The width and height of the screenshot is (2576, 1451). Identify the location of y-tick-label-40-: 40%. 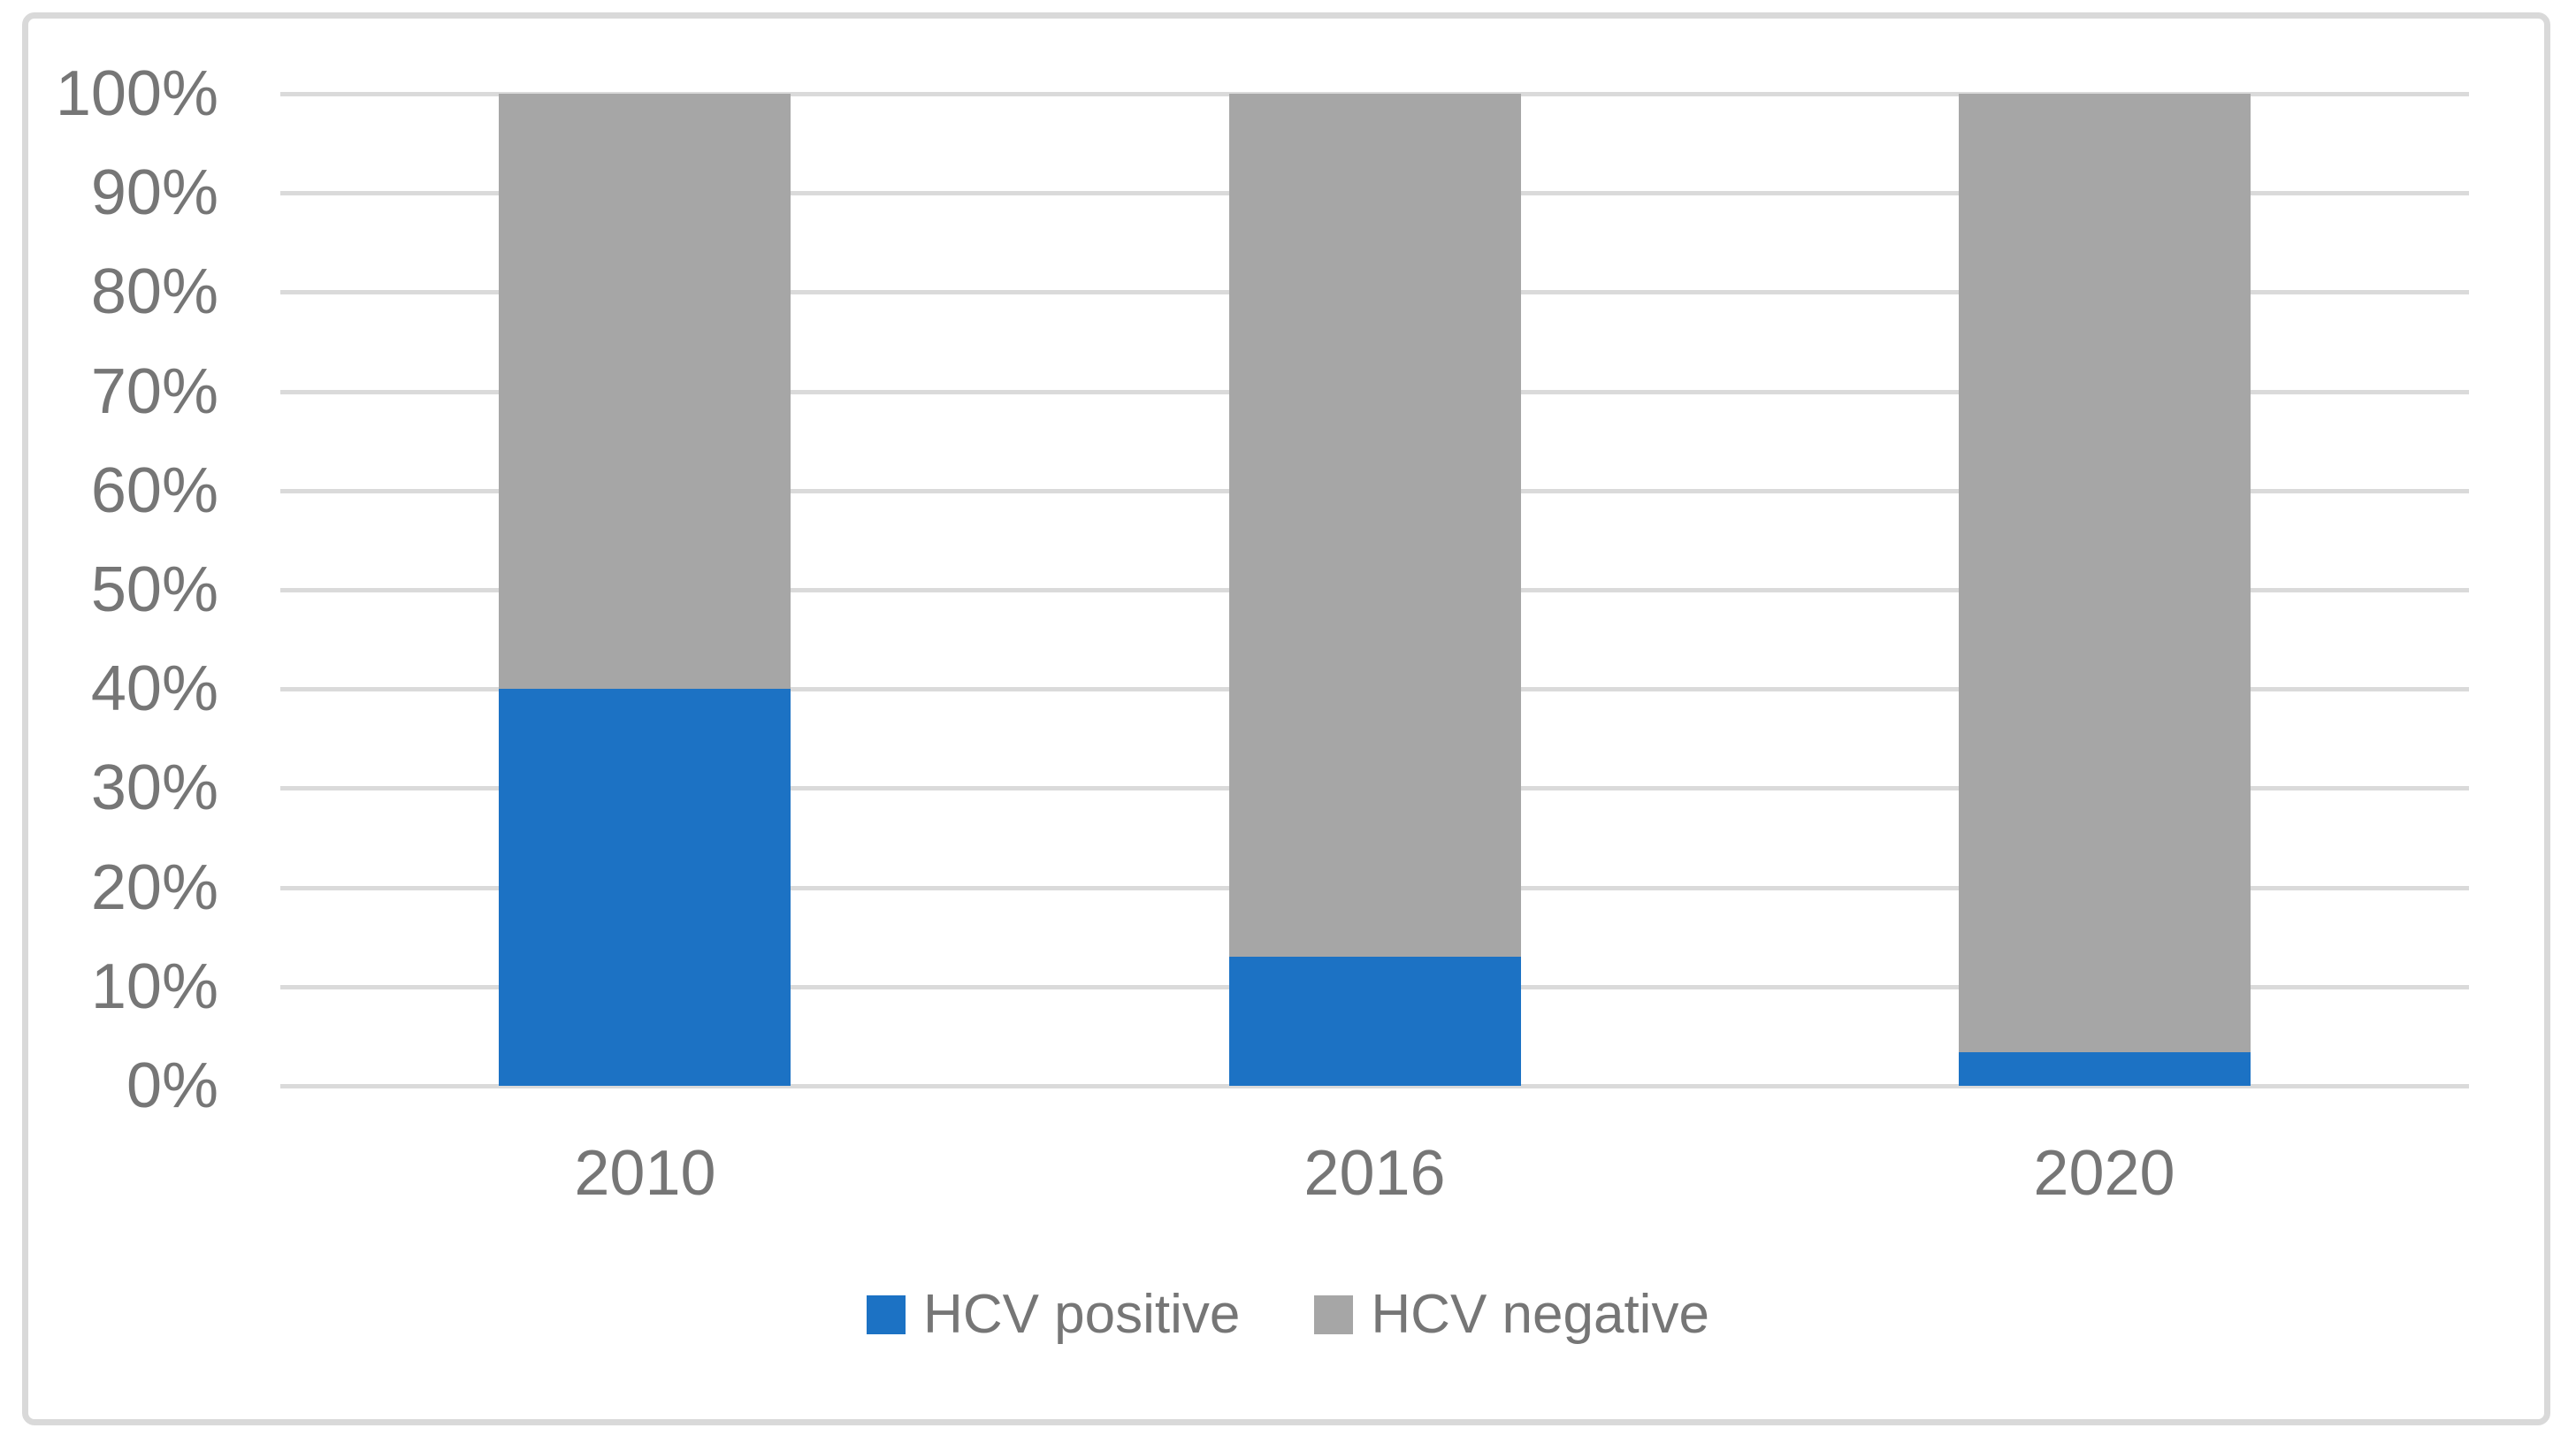
(154, 689).